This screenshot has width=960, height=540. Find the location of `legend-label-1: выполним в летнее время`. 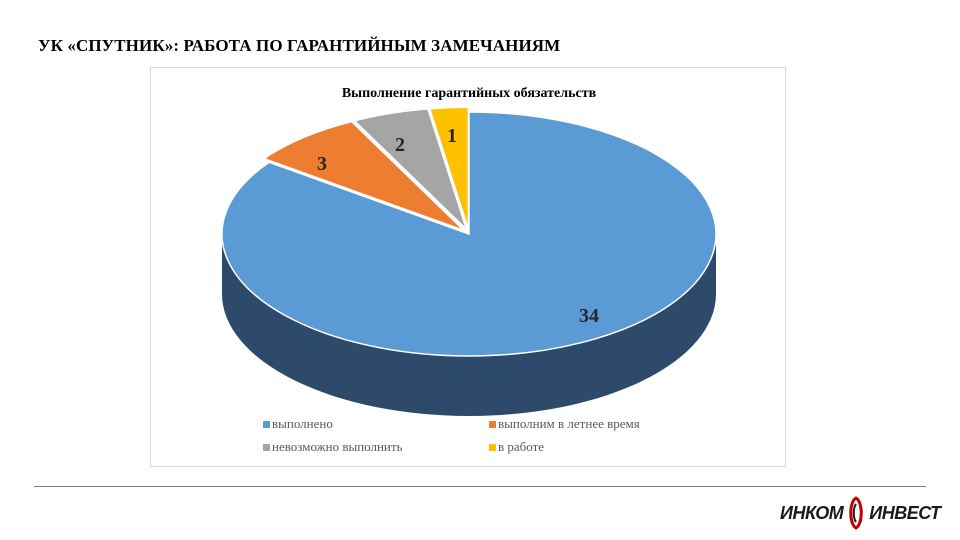

legend-label-1: выполним в летнее время is located at coordinates (569, 423).